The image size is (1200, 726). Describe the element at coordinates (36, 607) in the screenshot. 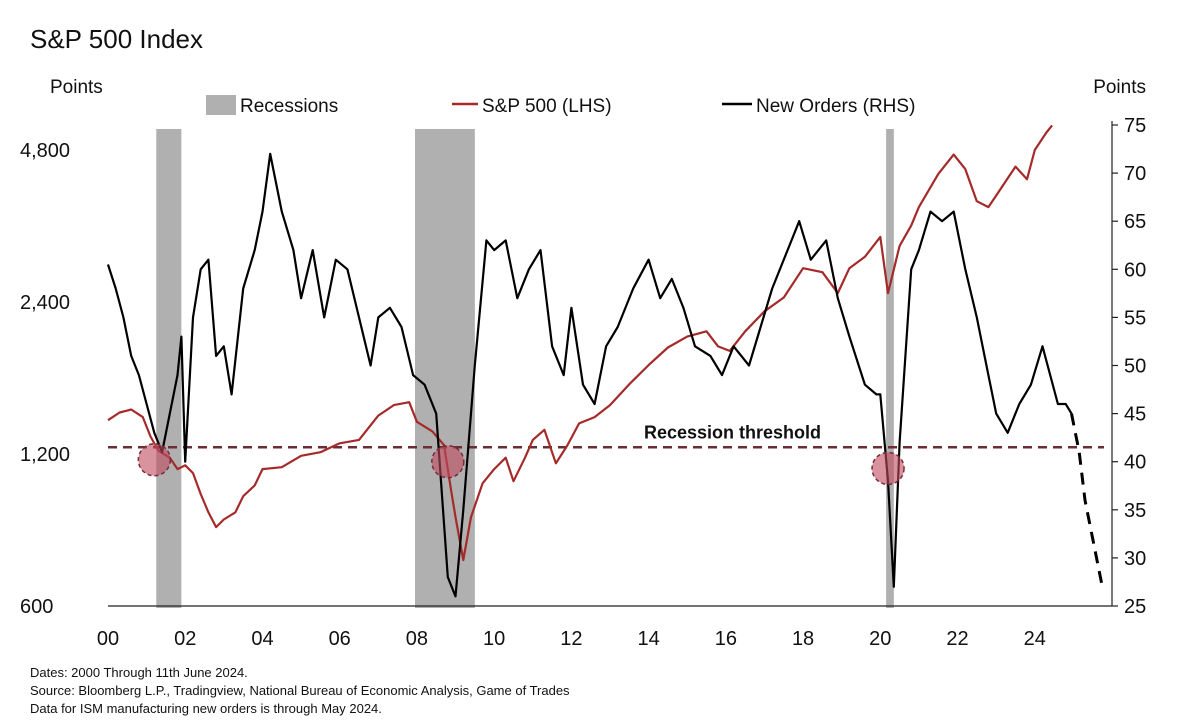

I see `y-left-tick-label-600: 600` at that location.